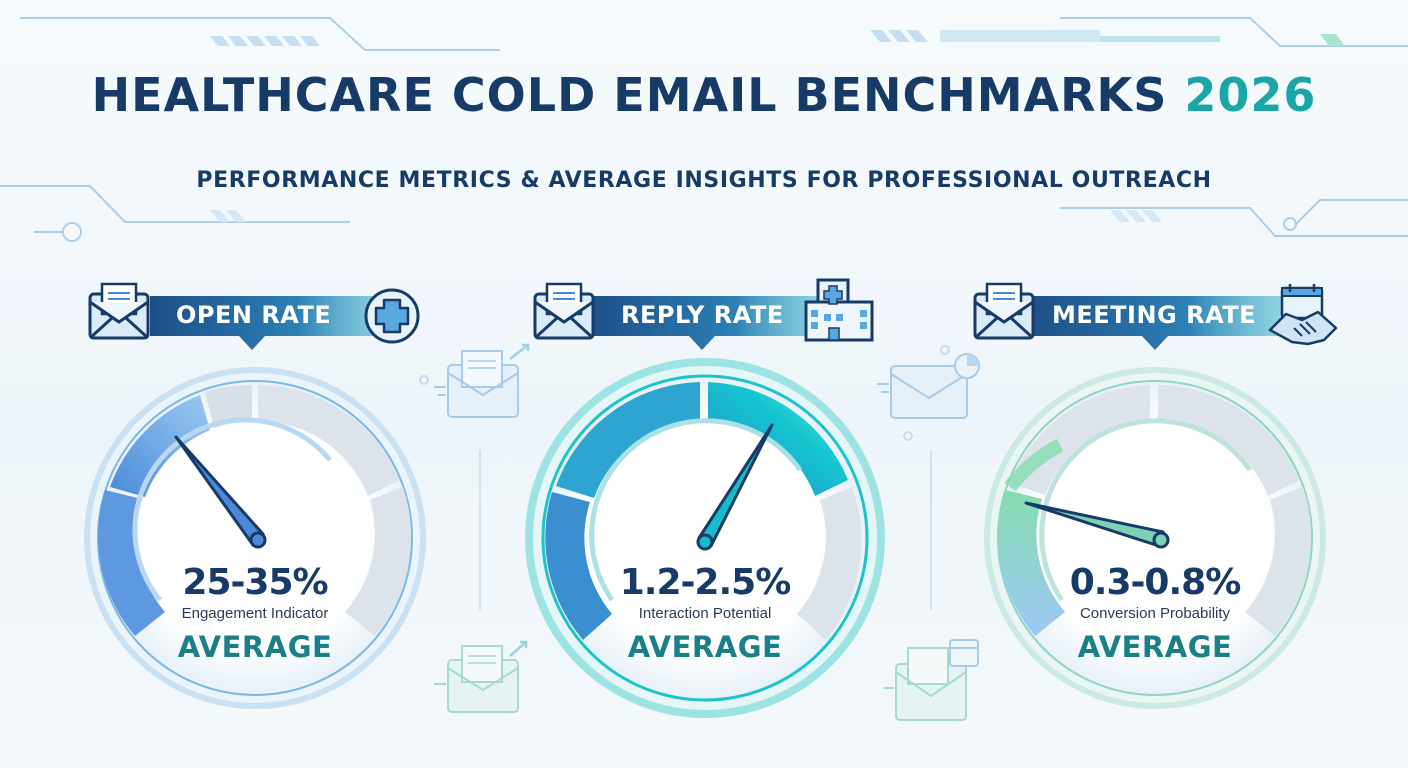 The width and height of the screenshot is (1408, 768). I want to click on meeting-rate-gauge, so click(1155, 538).